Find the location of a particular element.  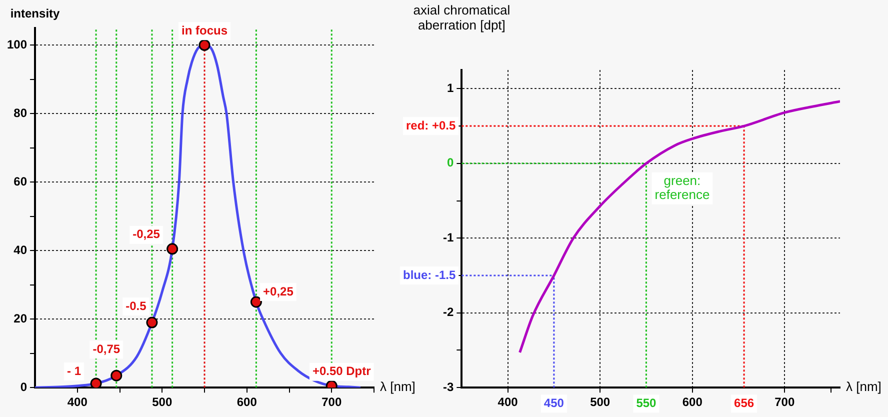

y-tick-label: 1 is located at coordinates (450, 87).